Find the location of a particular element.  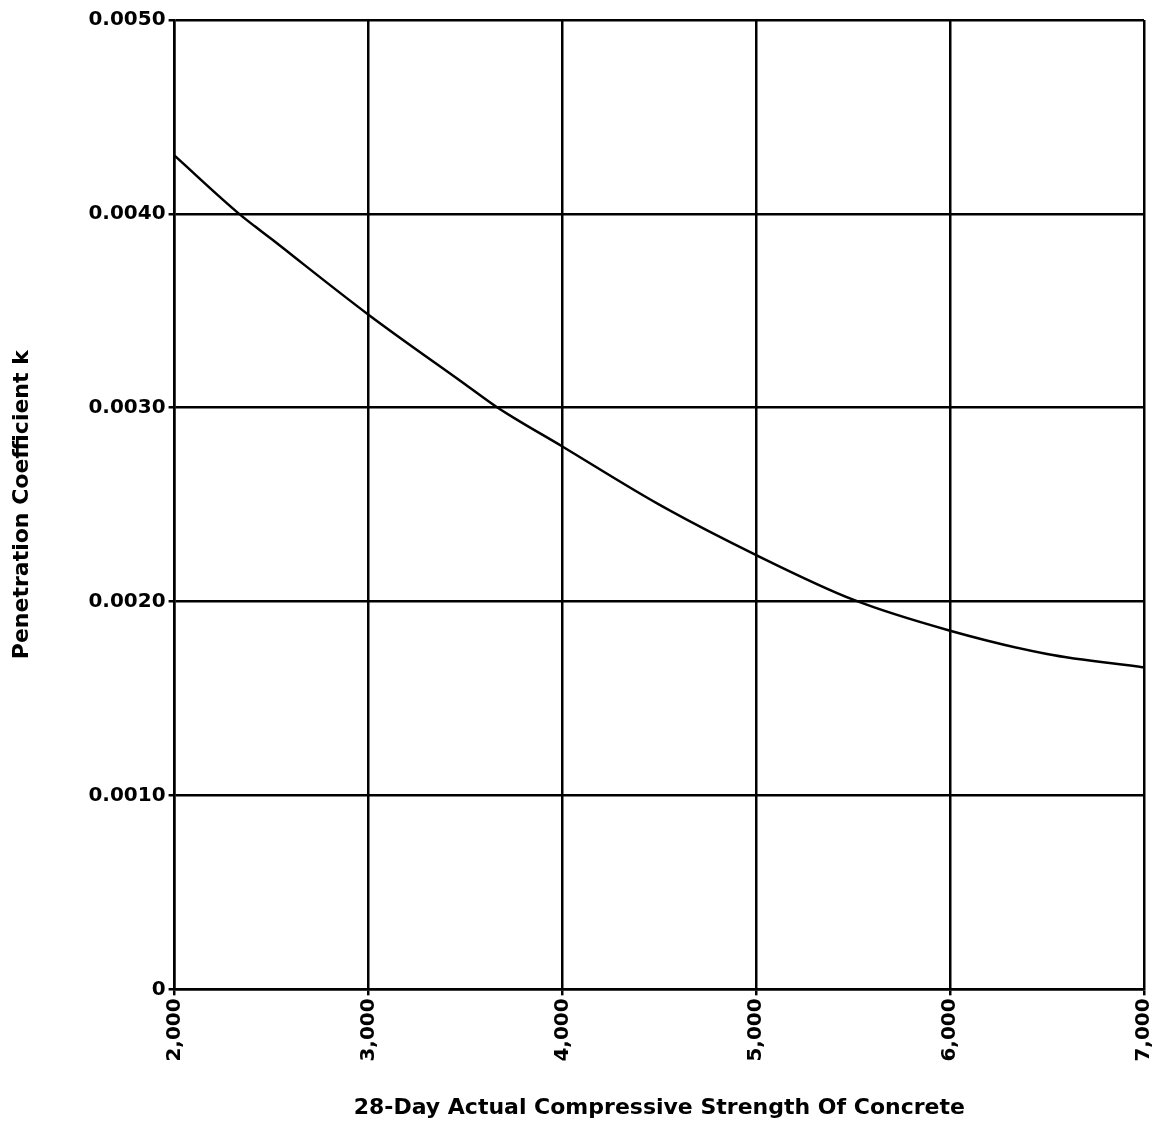

y-tick-label: 0.0050 is located at coordinates (127, 18).